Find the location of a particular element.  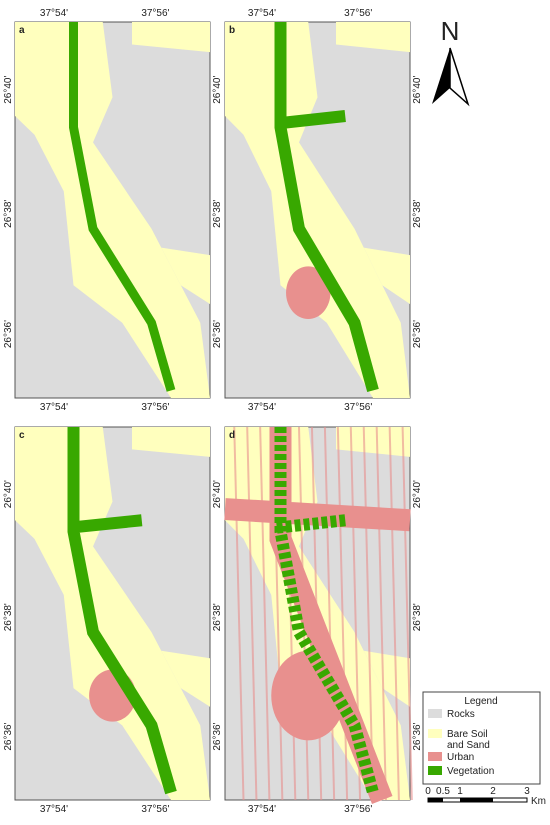

legend-label: Rocks is located at coordinates (461, 714).